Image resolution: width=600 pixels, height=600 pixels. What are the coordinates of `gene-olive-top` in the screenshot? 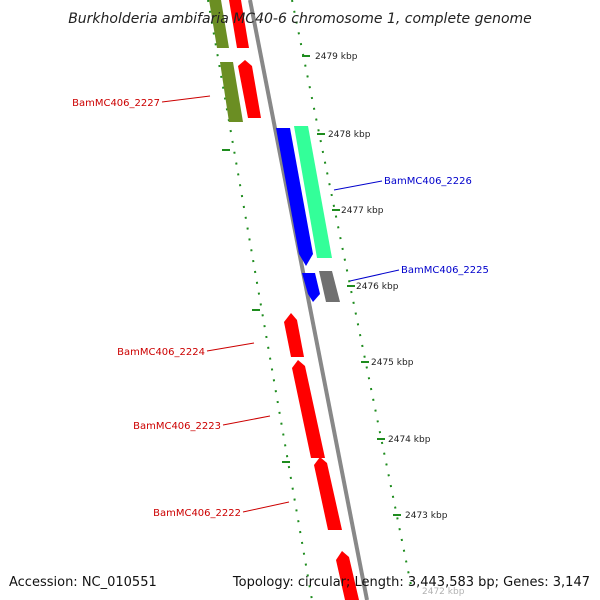 It's located at (219, 24).